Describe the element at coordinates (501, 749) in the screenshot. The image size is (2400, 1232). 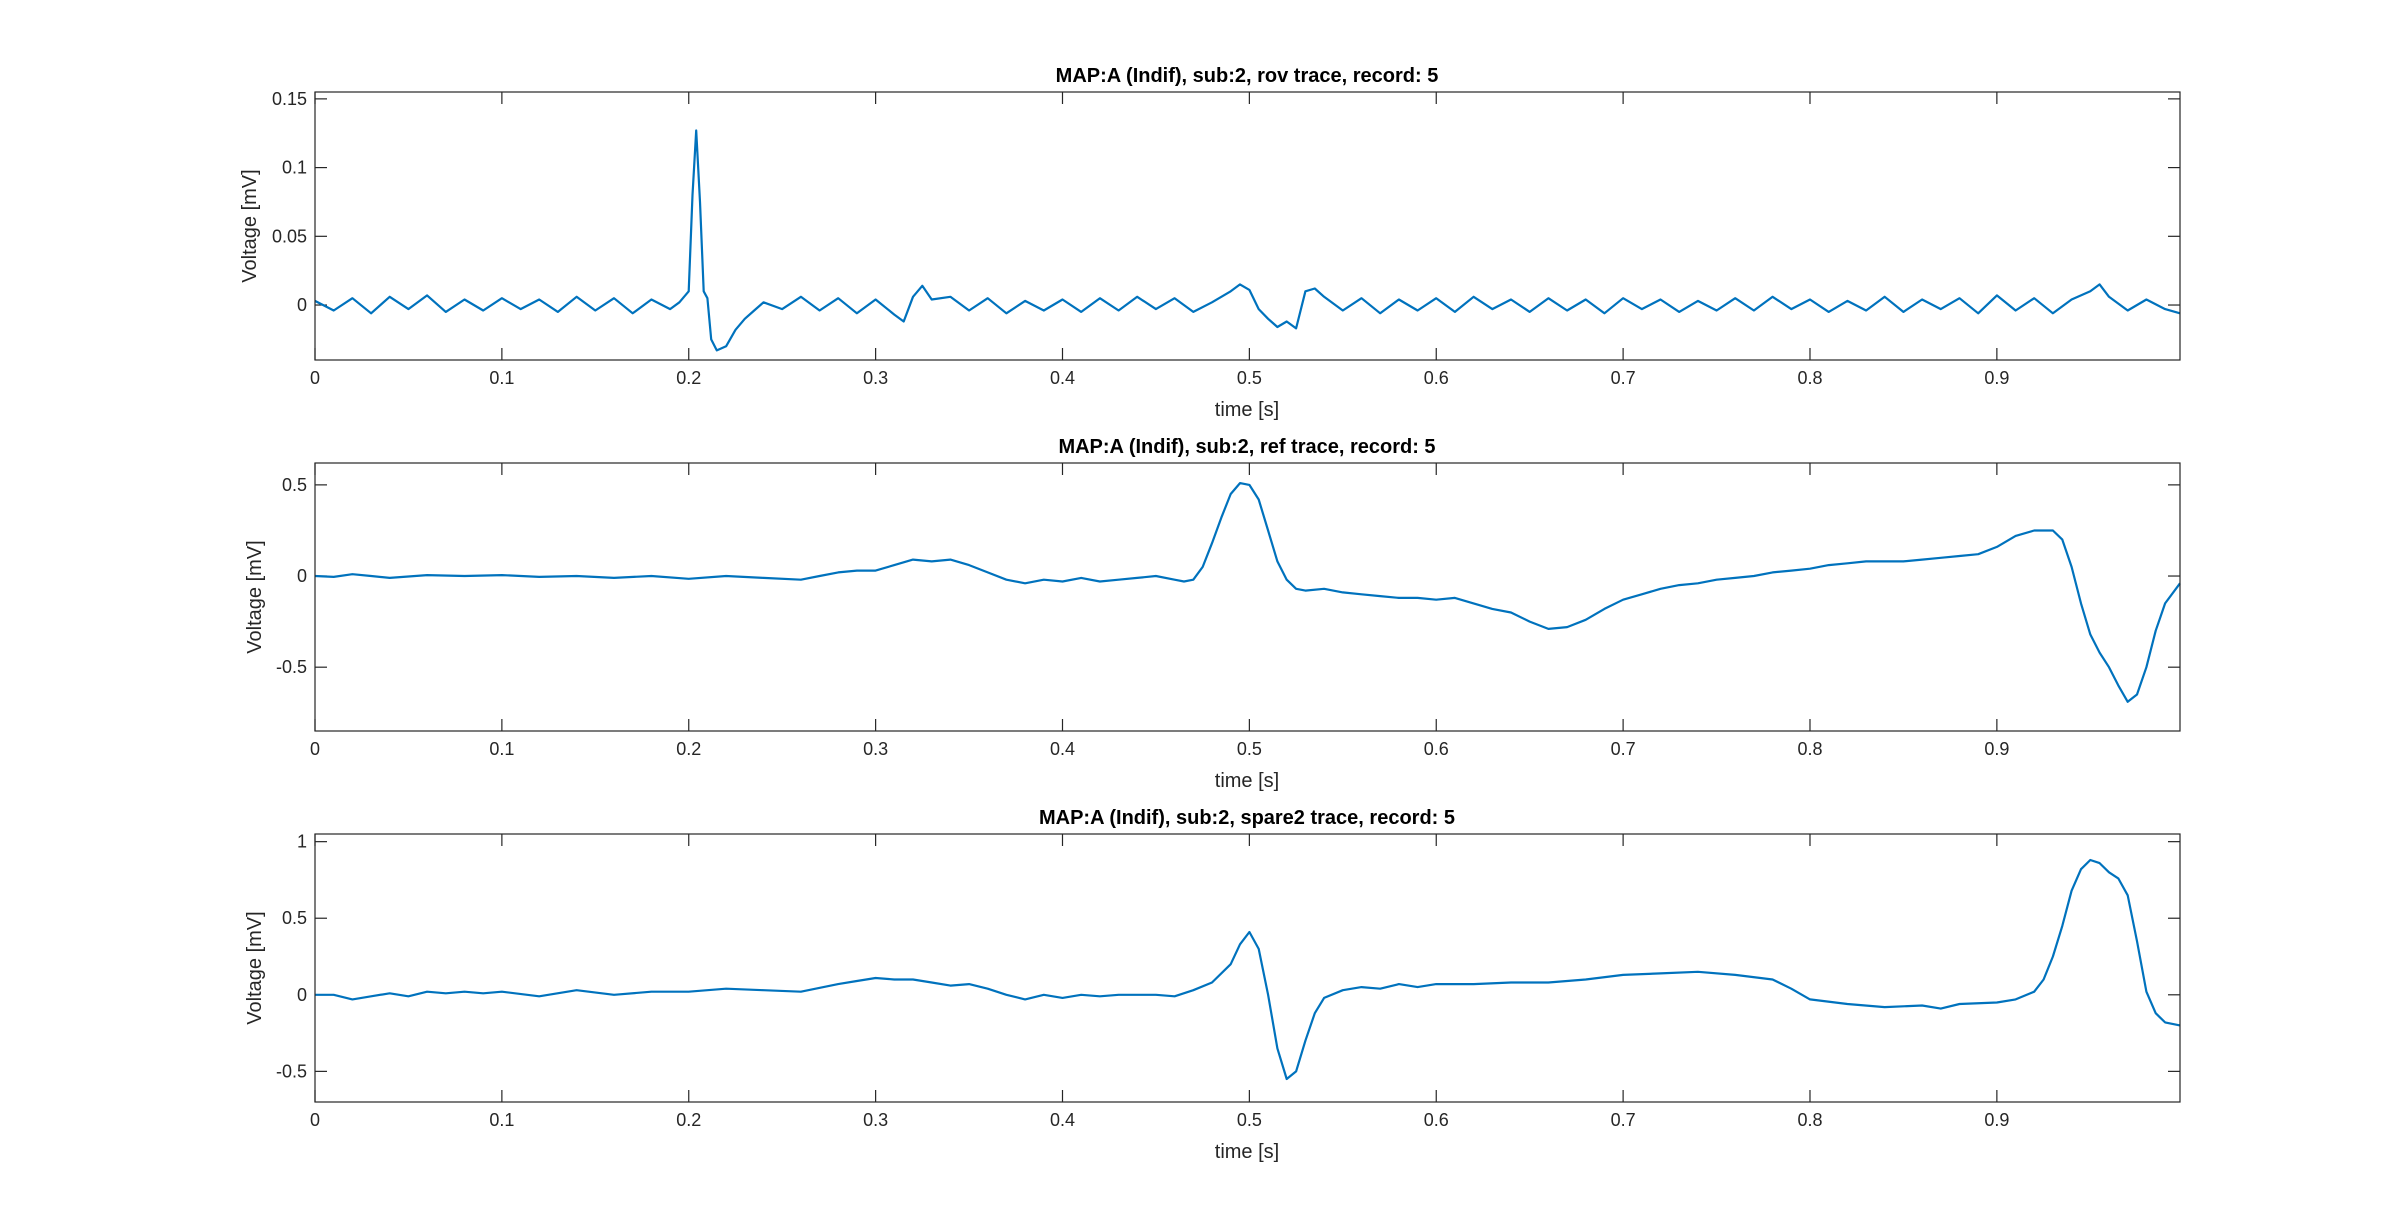
I see `subplot-ref-xtick-label: 0.1` at that location.